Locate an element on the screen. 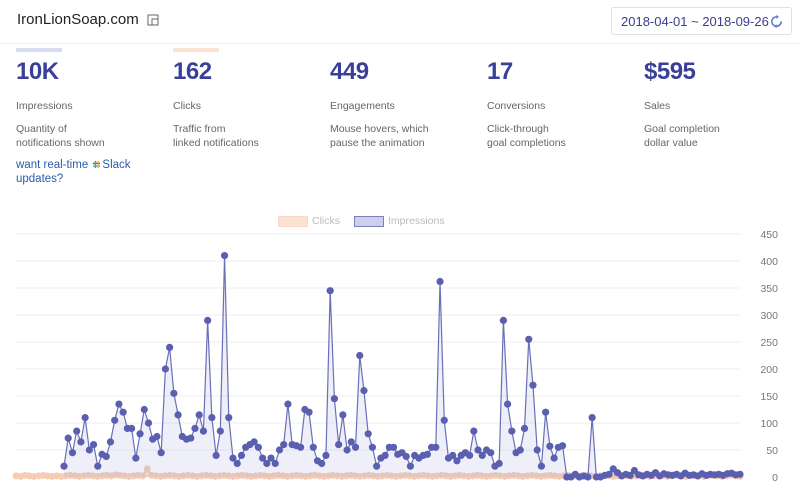 This screenshot has width=800, height=497. chart-legend: Clicks Impressions is located at coordinates (361, 221).